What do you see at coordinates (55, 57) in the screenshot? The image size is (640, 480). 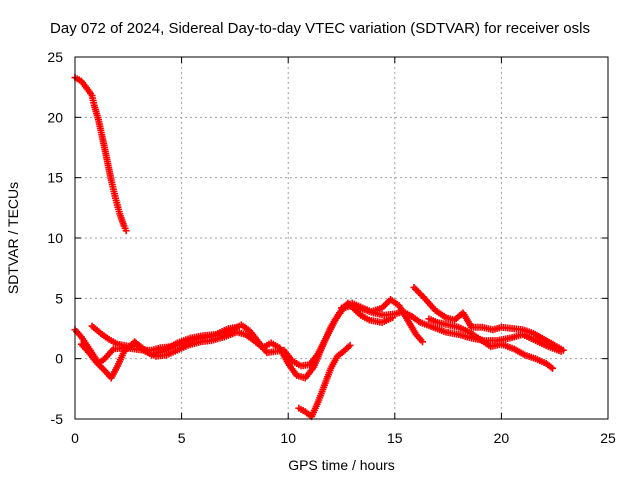 I see `y-tick-label: 25` at bounding box center [55, 57].